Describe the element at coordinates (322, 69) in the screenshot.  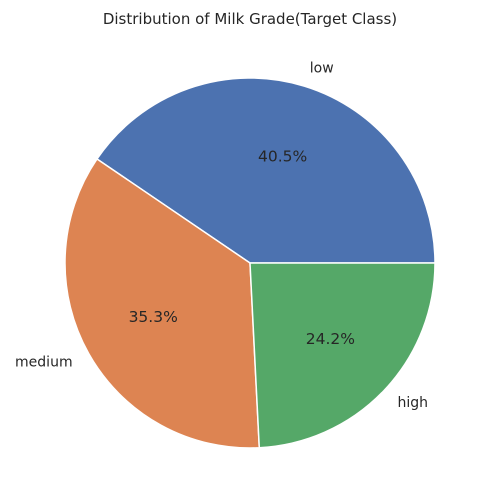
I see `category-label-low: low` at that location.